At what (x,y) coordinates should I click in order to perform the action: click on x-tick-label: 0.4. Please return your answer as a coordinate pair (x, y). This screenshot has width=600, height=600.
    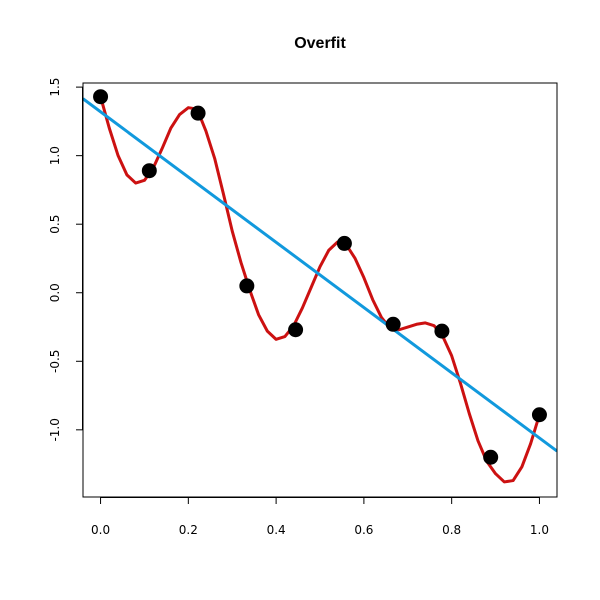
    Looking at the image, I should click on (276, 530).